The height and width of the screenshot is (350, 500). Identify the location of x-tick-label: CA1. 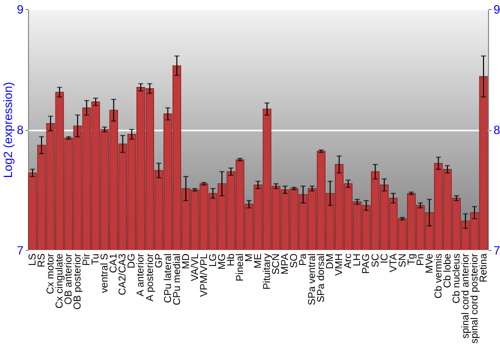
(114, 263).